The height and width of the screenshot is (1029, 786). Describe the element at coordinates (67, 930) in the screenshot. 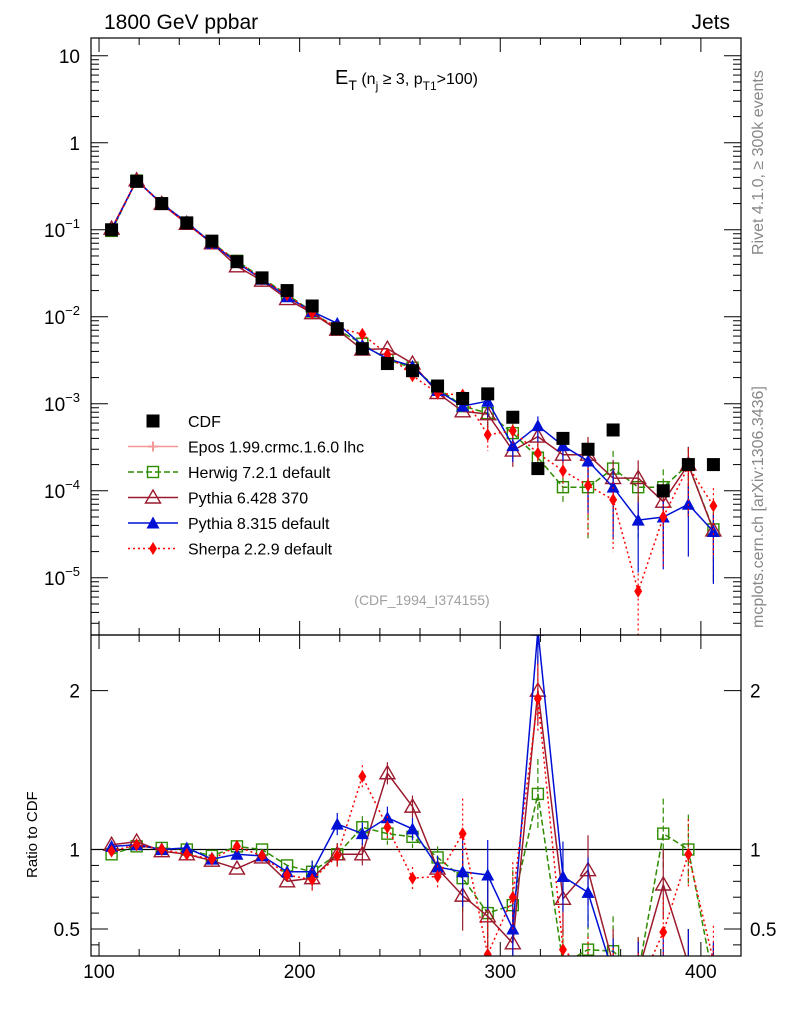

I see `ratio-tick-label: 0.5` at that location.